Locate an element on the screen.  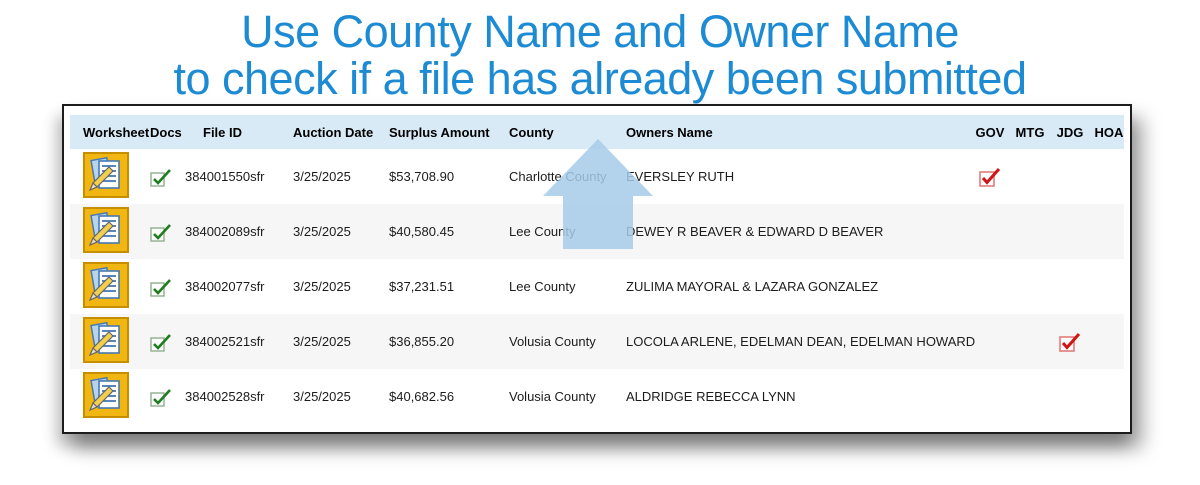
cell-surplus_amount: $37,231.51 is located at coordinates (422, 286).